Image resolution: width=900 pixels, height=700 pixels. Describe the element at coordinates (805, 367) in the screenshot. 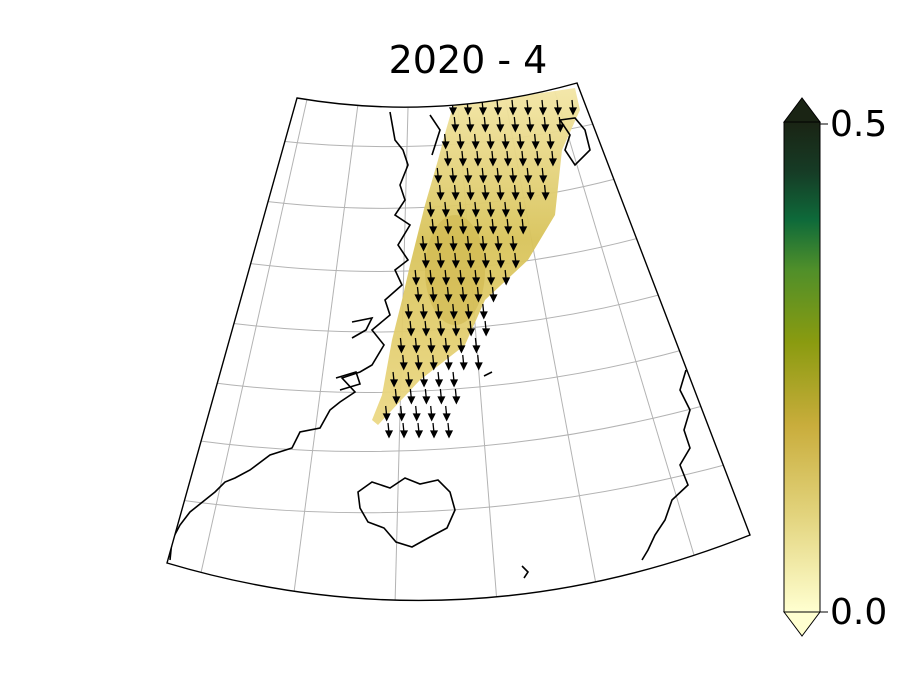

I see `colorbar` at that location.